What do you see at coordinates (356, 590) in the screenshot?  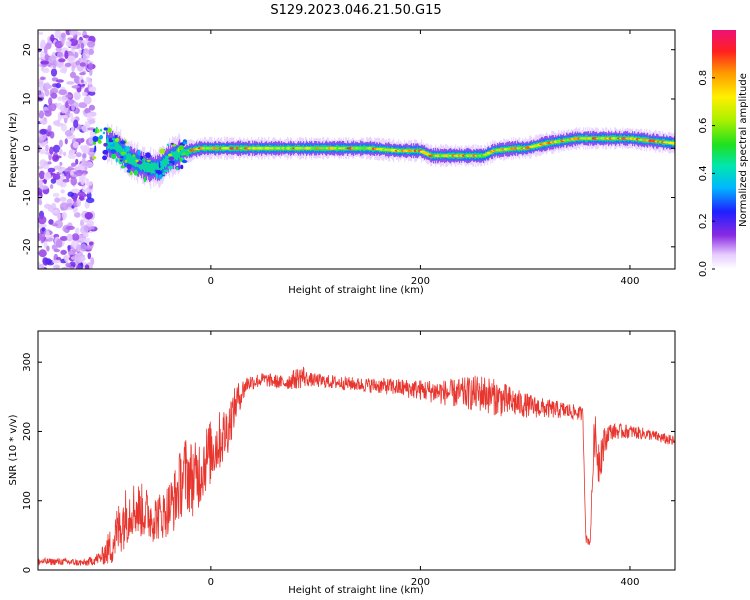 I see `snr-x-axis-label: Height of straight line (km)` at bounding box center [356, 590].